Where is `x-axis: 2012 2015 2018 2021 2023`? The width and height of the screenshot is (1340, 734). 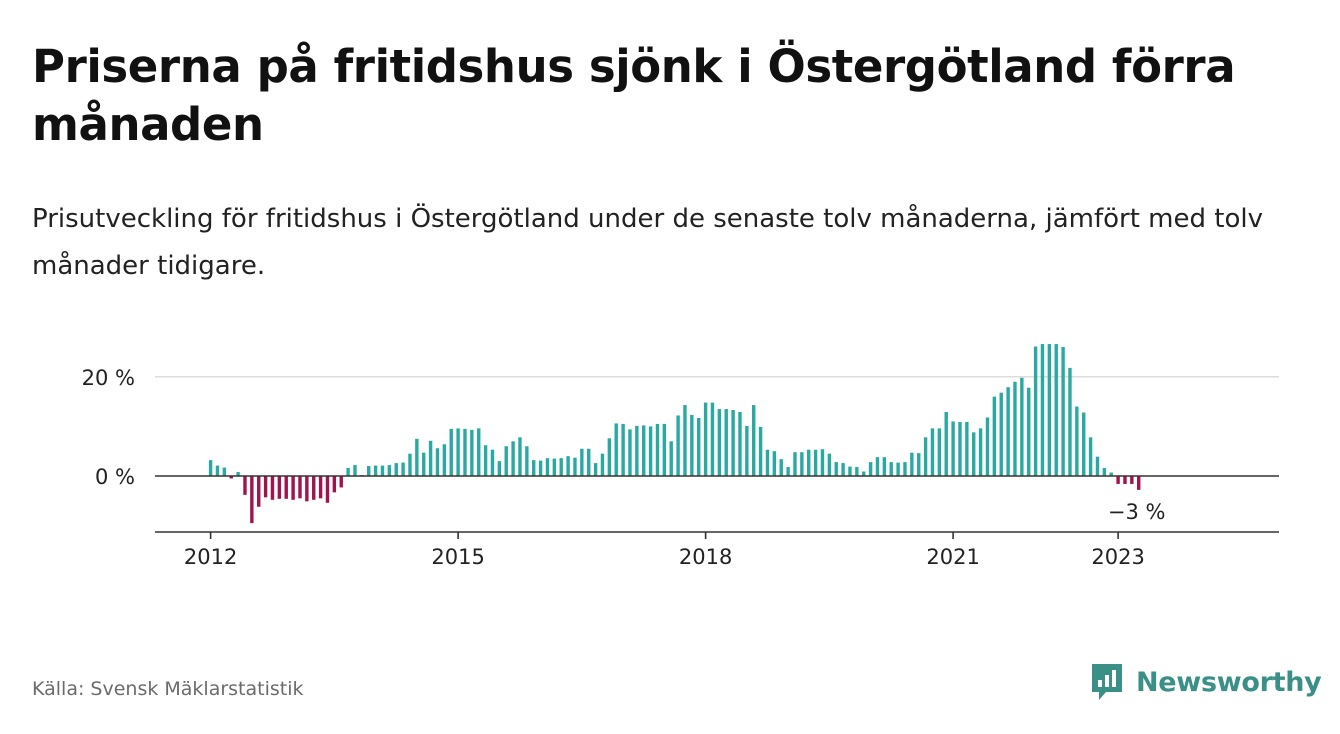 x-axis: 2012 2015 2018 2021 2023 is located at coordinates (717, 550).